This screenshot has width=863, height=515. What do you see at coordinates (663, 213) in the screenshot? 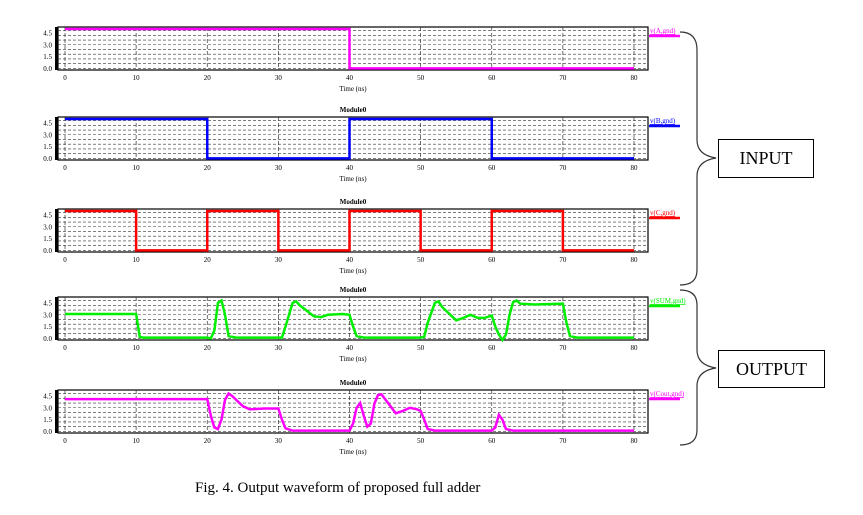
I see `legend-label: v(C,gnd)` at bounding box center [663, 213].